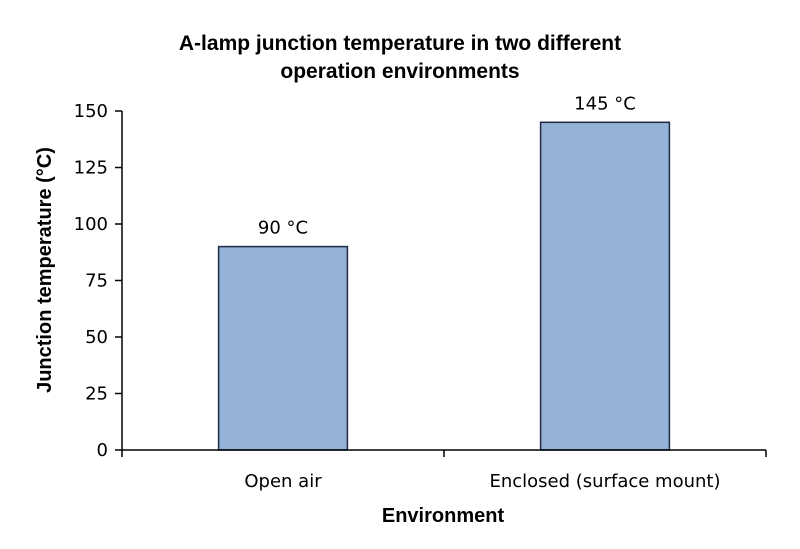 The image size is (800, 549). I want to click on data-label: 145 °C, so click(605, 103).